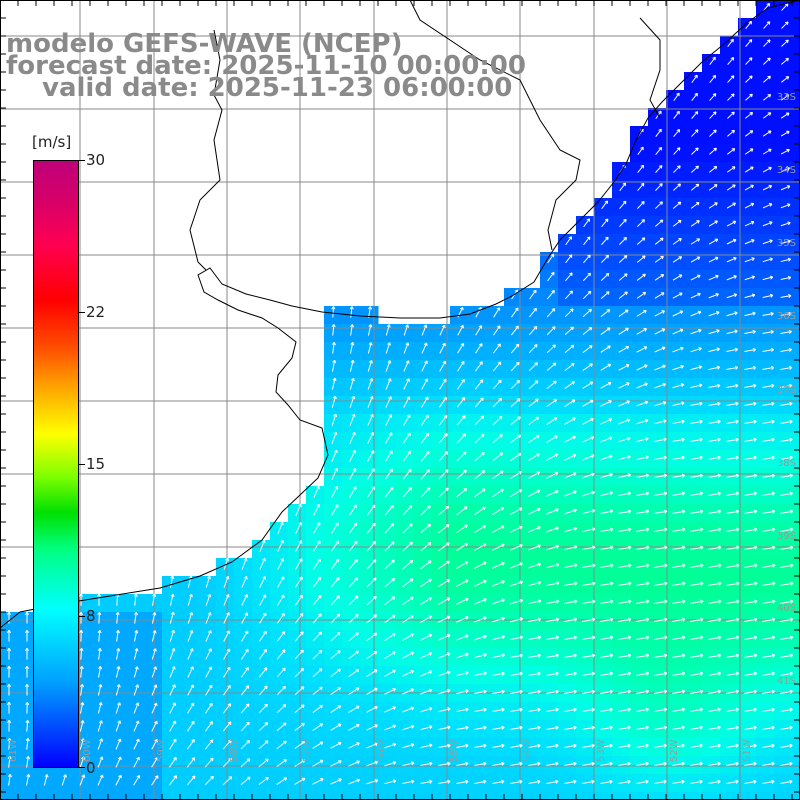 This screenshot has width=800, height=800. I want to click on longitude-label: 55W, so click(454, 750).